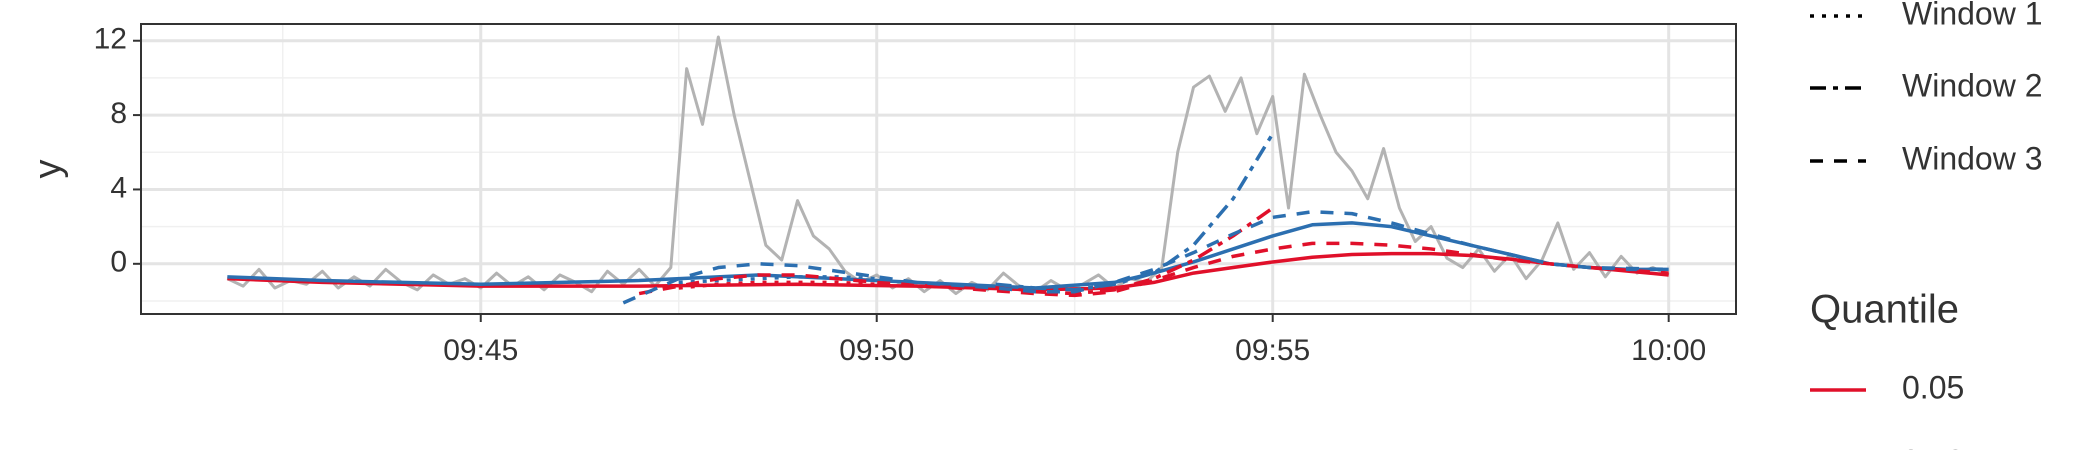 This screenshot has width=2100, height=450. I want to click on legend-label: 0.05, so click(1933, 387).